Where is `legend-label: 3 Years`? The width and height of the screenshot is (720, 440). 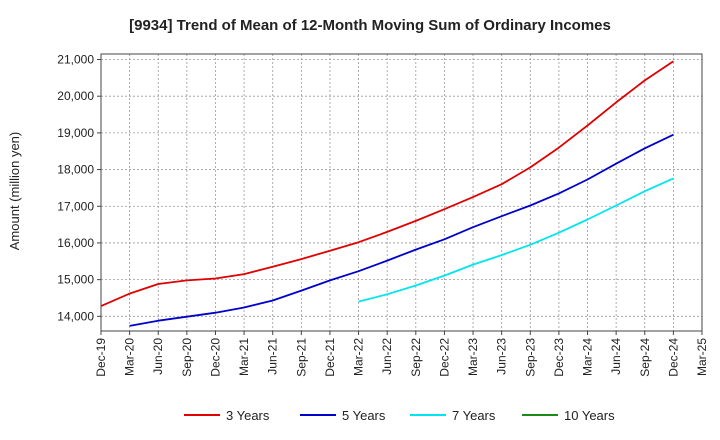 legend-label: 3 Years is located at coordinates (248, 415).